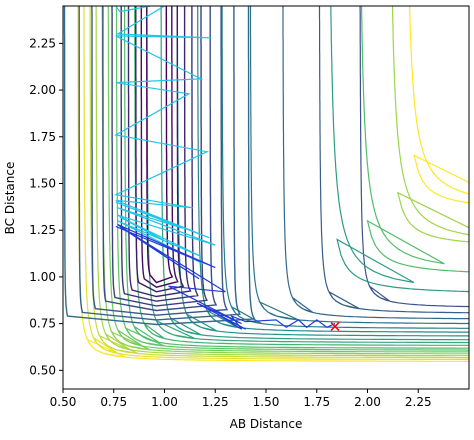 This screenshot has height=440, width=474. Describe the element at coordinates (42, 183) in the screenshot. I see `y-tick-label: 1.50` at that location.